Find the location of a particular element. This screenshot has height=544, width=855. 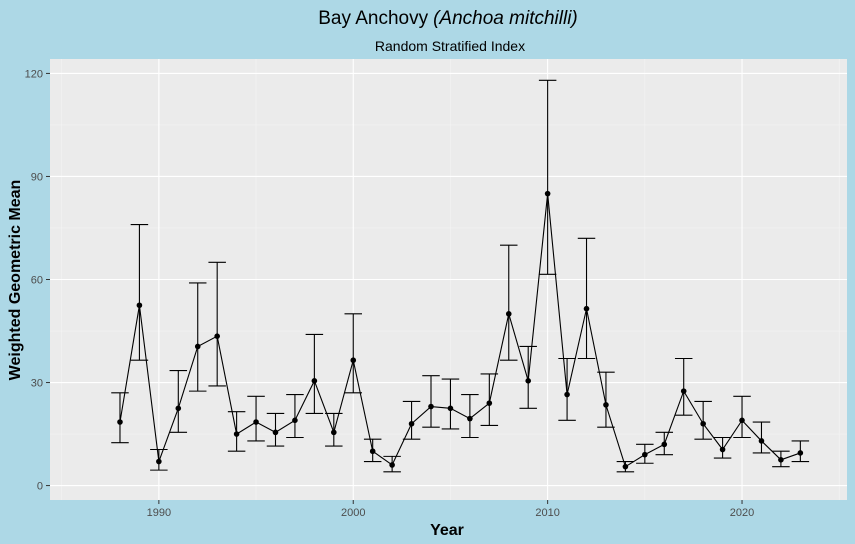

x-axis: 1990 2000 2010 2020 is located at coordinates (450, 509).